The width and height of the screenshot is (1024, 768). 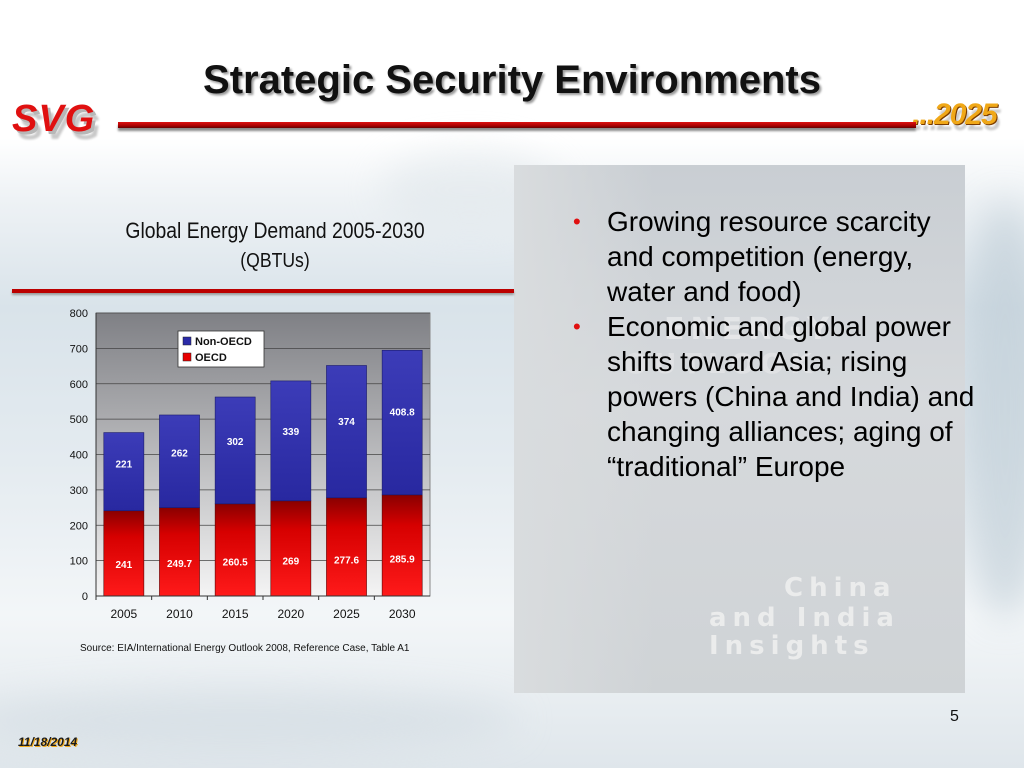 What do you see at coordinates (79, 349) in the screenshot?
I see `y-tick-label: 700` at bounding box center [79, 349].